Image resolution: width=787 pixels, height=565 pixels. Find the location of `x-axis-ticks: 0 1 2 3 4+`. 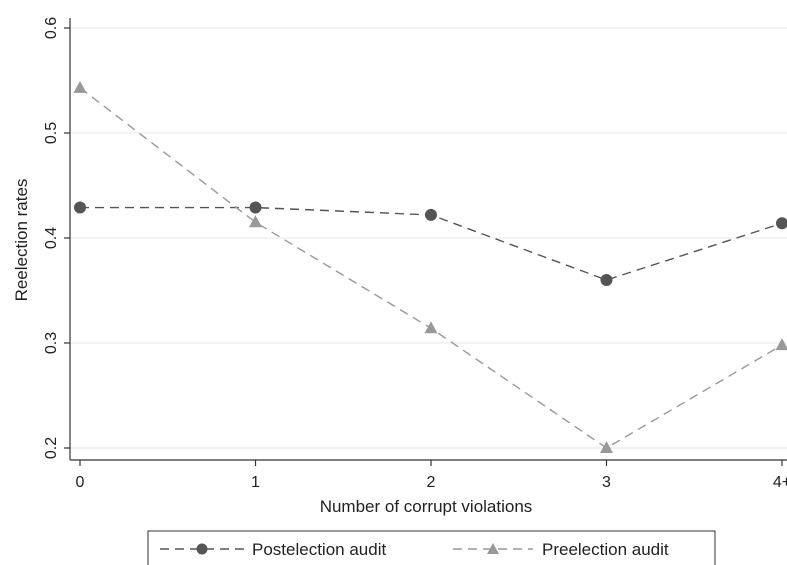

x-axis-ticks: 0 1 2 3 4+ is located at coordinates (431, 475).